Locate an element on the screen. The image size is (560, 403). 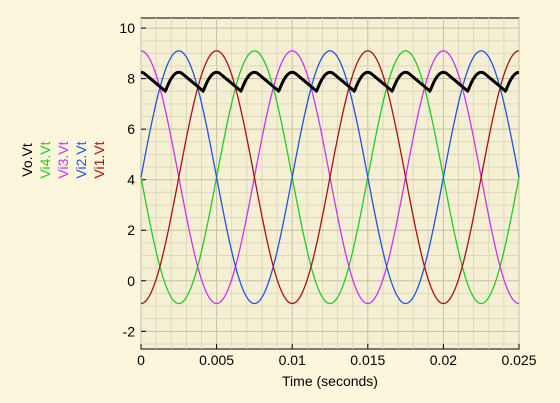
series-label: Vi3.Vt is located at coordinates (63, 159).